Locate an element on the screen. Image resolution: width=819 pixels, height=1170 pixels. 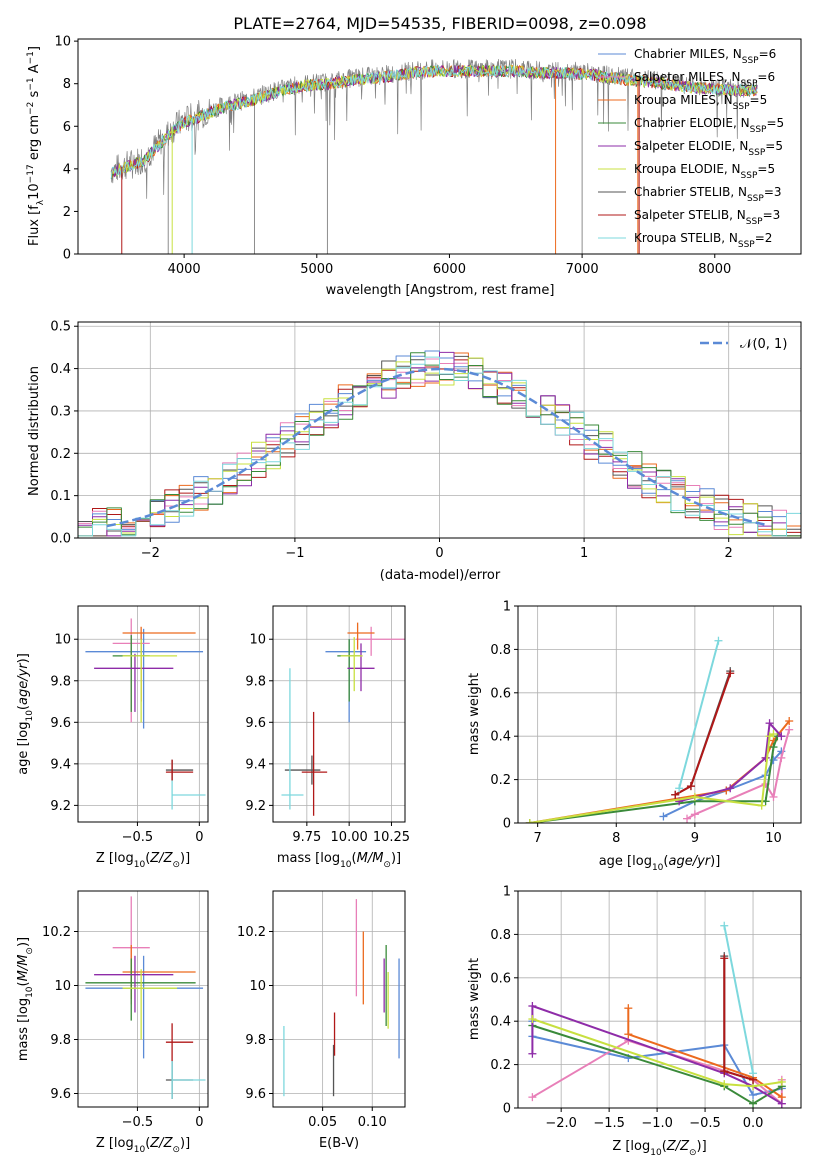
histogram-series is located at coordinates (439, 446).